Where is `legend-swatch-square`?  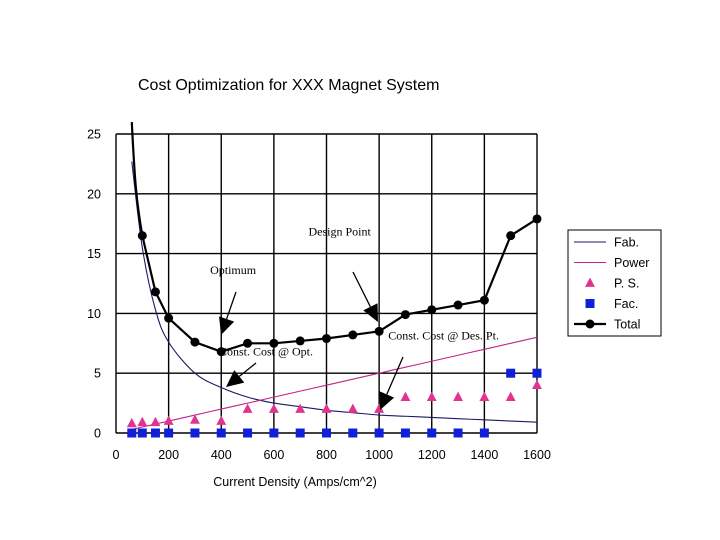
legend-swatch-square is located at coordinates (590, 303).